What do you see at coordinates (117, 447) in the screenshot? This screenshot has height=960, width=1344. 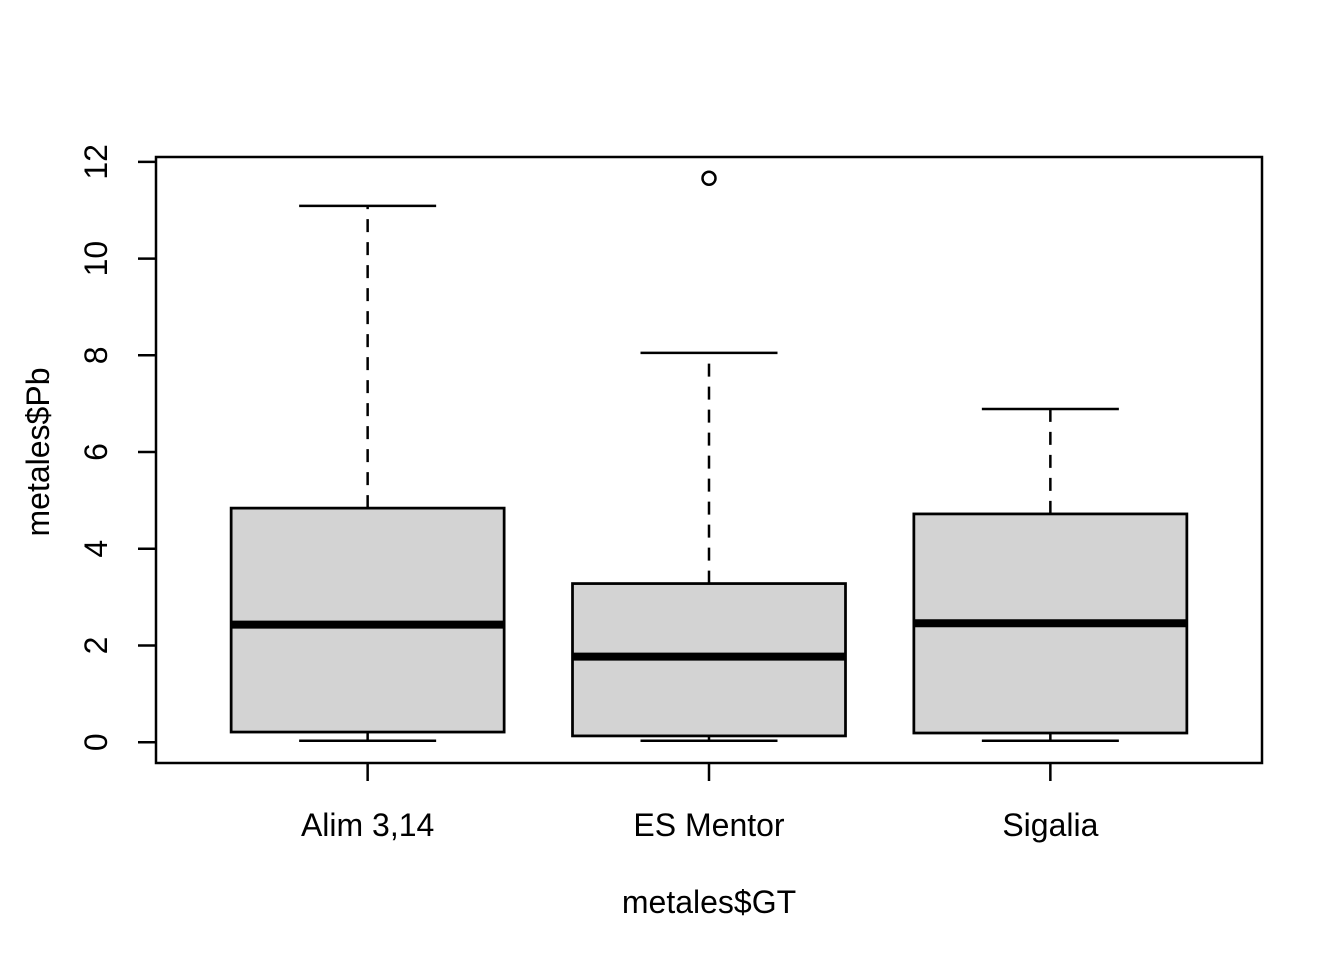 I see `y-axis: 0 2 4 6 8 10 12` at bounding box center [117, 447].